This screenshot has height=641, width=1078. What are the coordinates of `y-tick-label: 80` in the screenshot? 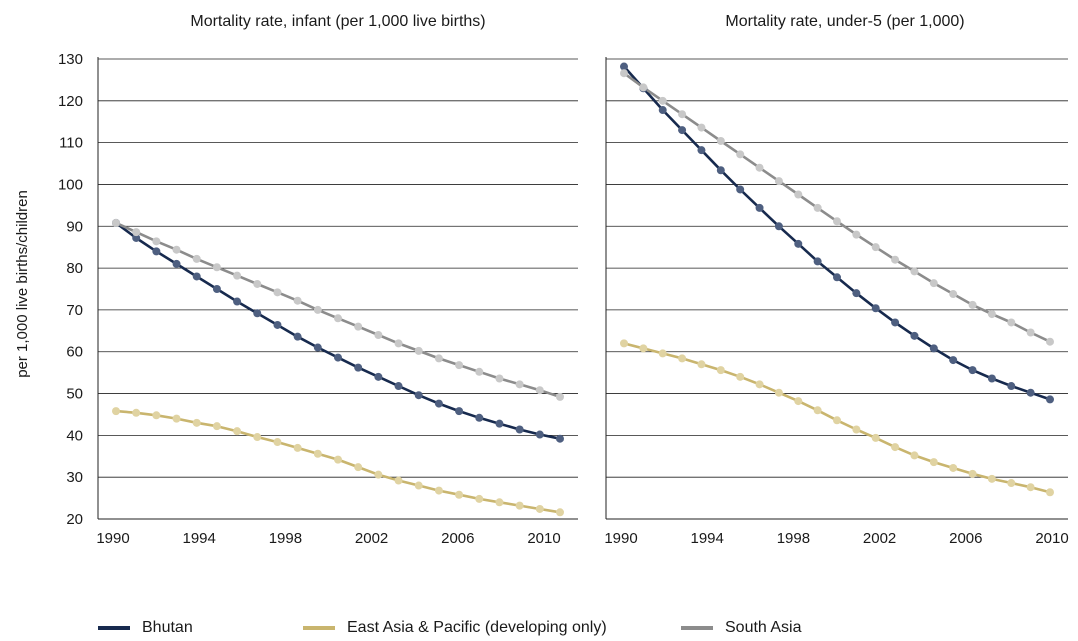 It's located at (74, 268).